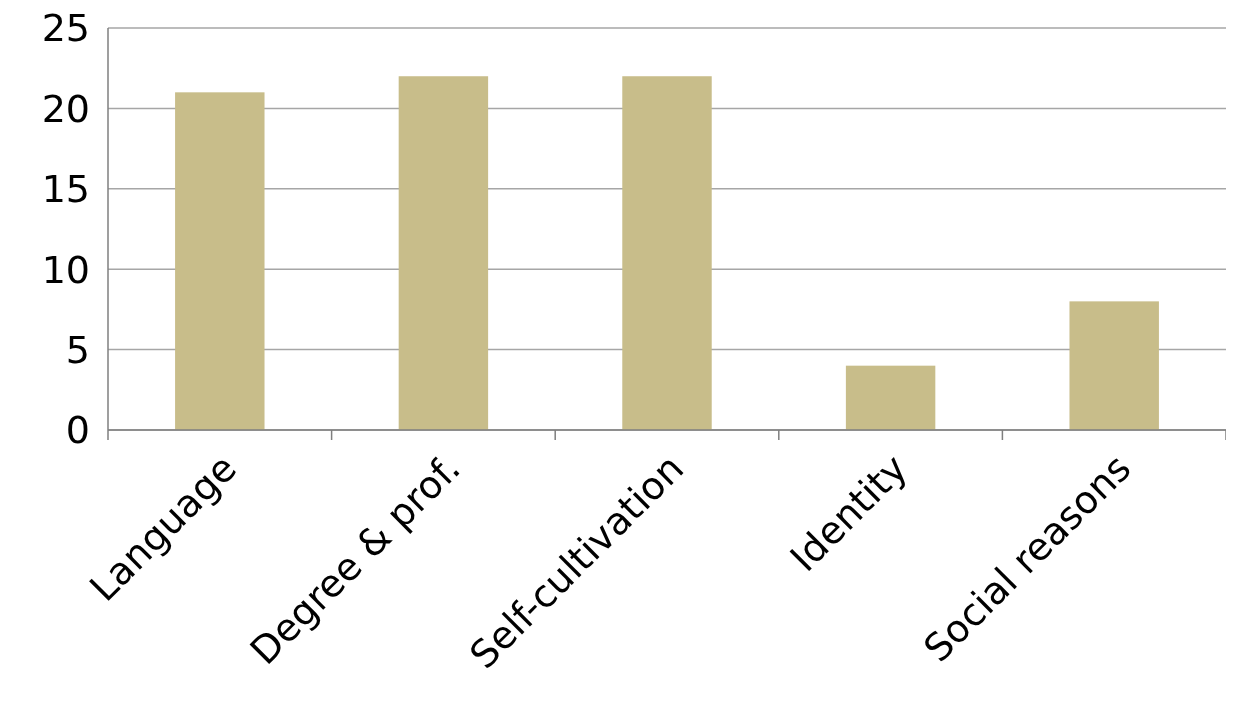 The width and height of the screenshot is (1234, 724). Describe the element at coordinates (65, 28) in the screenshot. I see `y-tick-label: 25` at that location.